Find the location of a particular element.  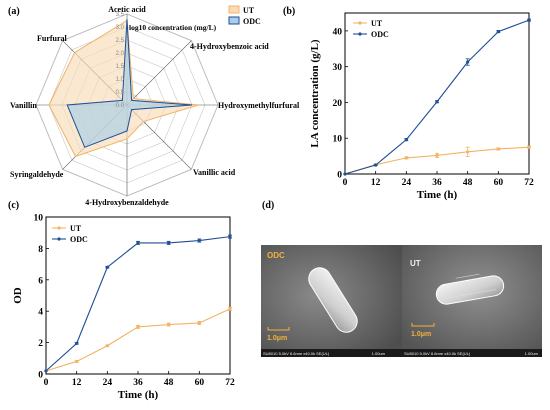

sem-scalebar-ut is located at coordinates (423, 325).